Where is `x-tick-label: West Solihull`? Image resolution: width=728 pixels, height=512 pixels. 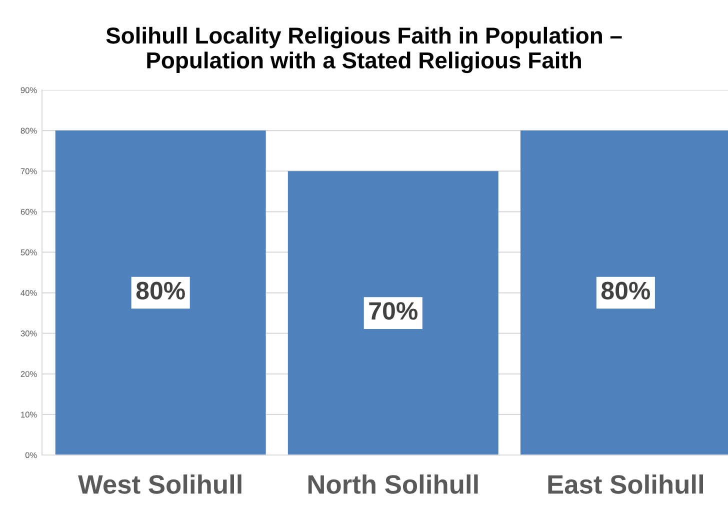 x-tick-label: West Solihull is located at coordinates (160, 484).